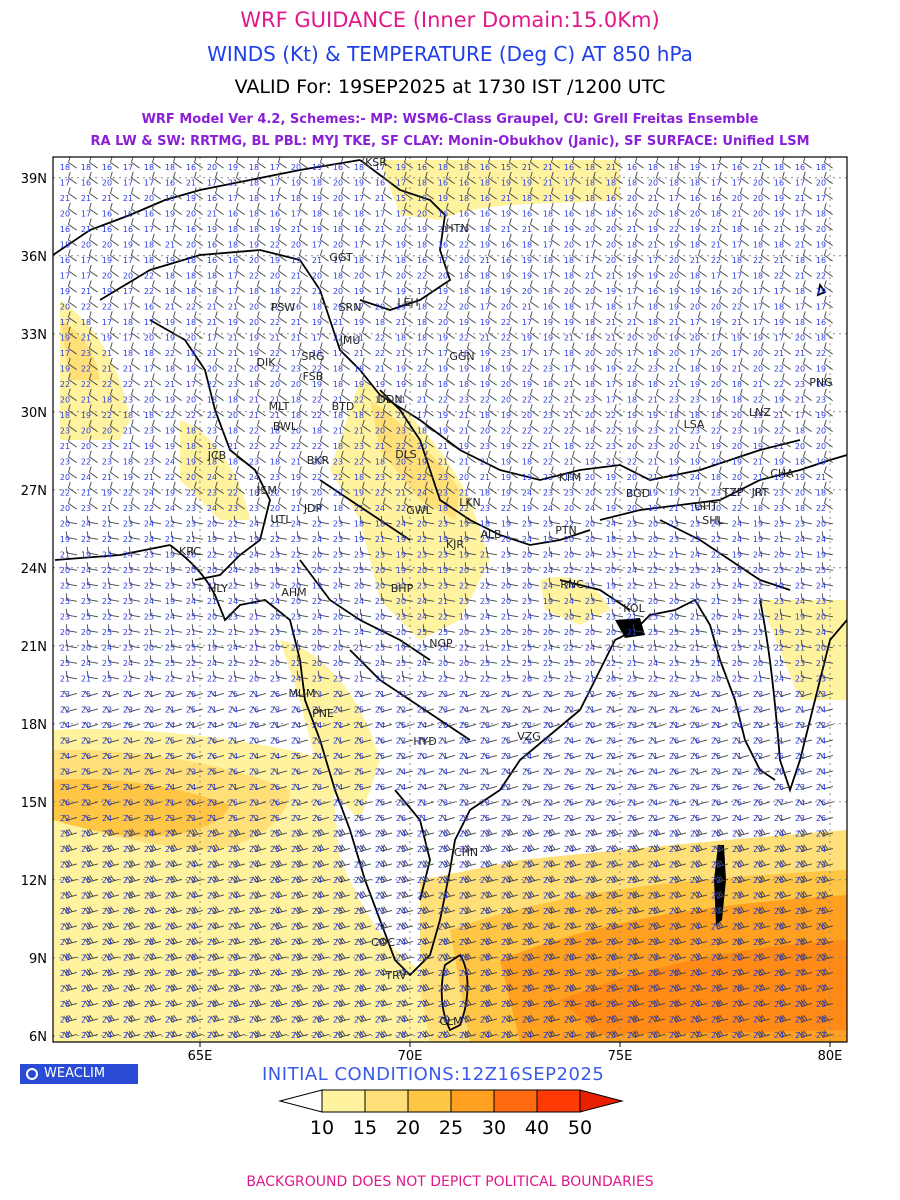  Describe the element at coordinates (341, 257) in the screenshot. I see `station-label-ggt: GGT` at that location.